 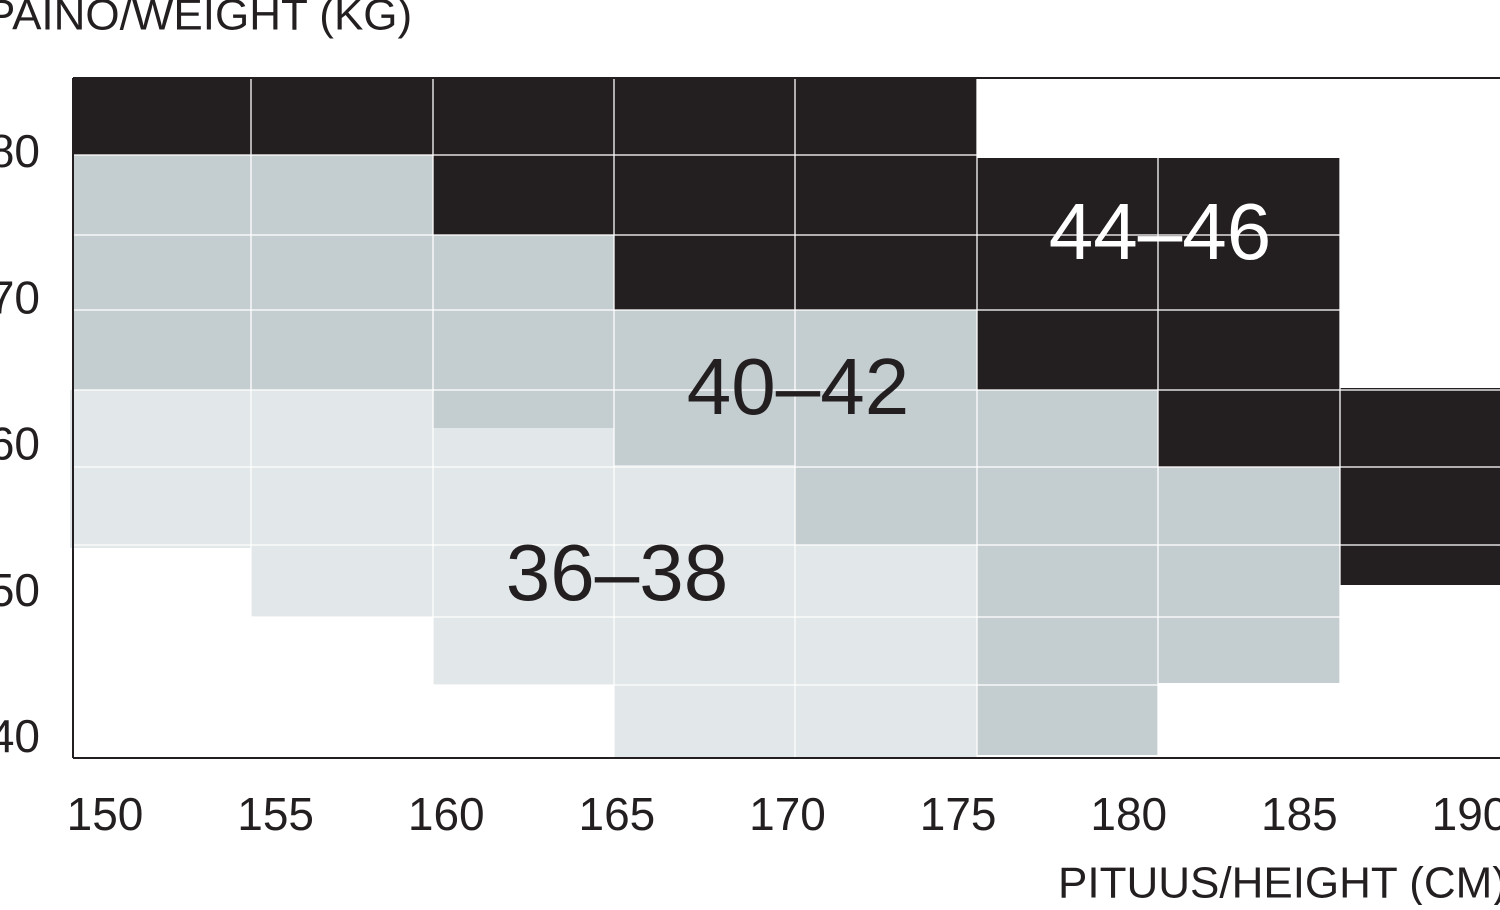 What do you see at coordinates (20, 151) in the screenshot?
I see `y-tick-label: 80` at bounding box center [20, 151].